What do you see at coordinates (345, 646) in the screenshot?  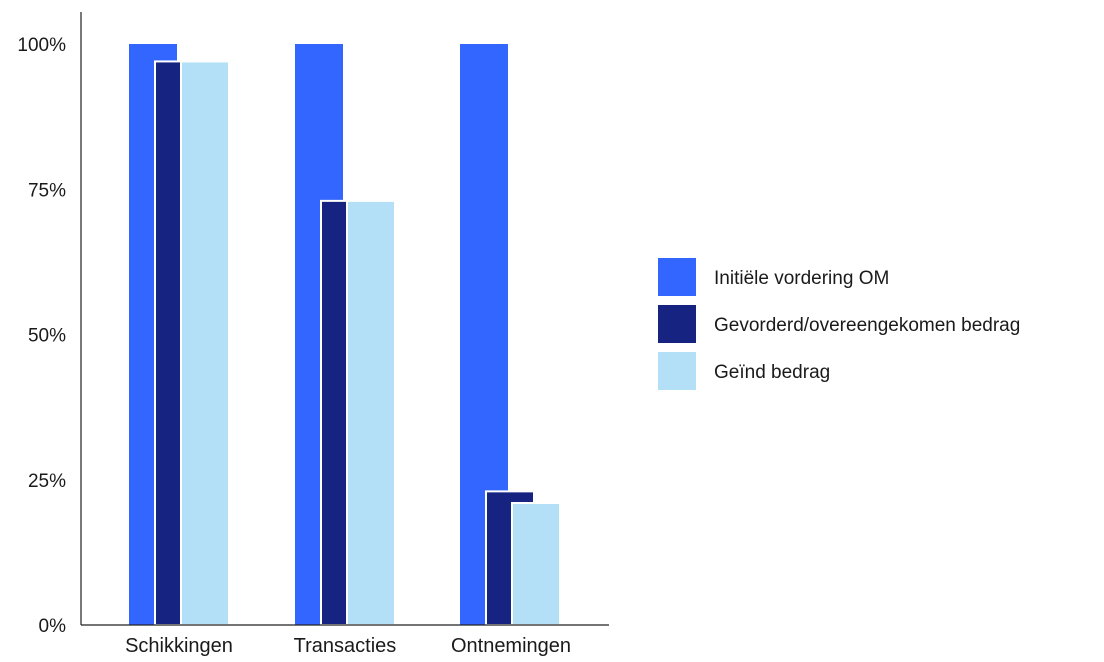 I see `x-category-label: Transacties` at bounding box center [345, 646].